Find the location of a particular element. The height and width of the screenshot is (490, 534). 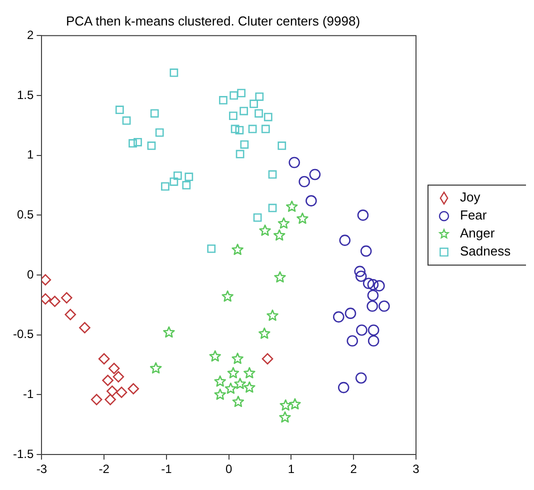

y-tick-label: -0.5 is located at coordinates (23, 334).